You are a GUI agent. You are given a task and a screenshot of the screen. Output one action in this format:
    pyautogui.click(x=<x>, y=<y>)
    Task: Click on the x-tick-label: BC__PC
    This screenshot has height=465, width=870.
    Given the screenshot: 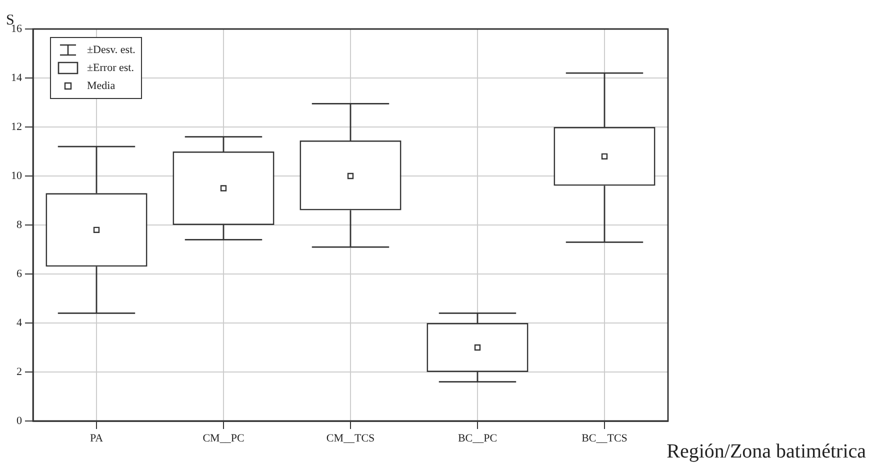 What is the action you would take?
    pyautogui.click(x=478, y=438)
    